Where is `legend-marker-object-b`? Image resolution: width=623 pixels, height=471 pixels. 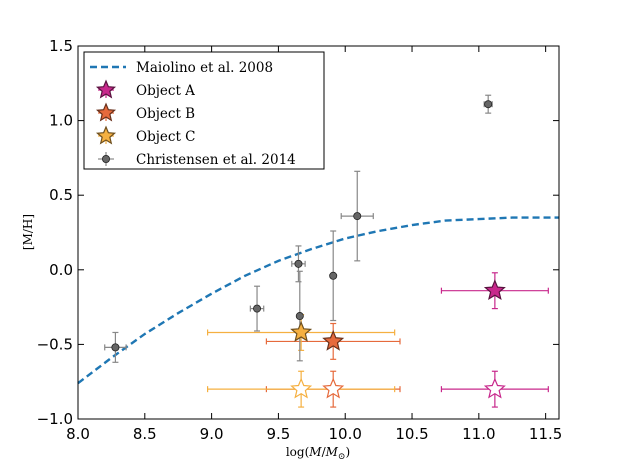
legend-marker-object-b is located at coordinates (106, 112).